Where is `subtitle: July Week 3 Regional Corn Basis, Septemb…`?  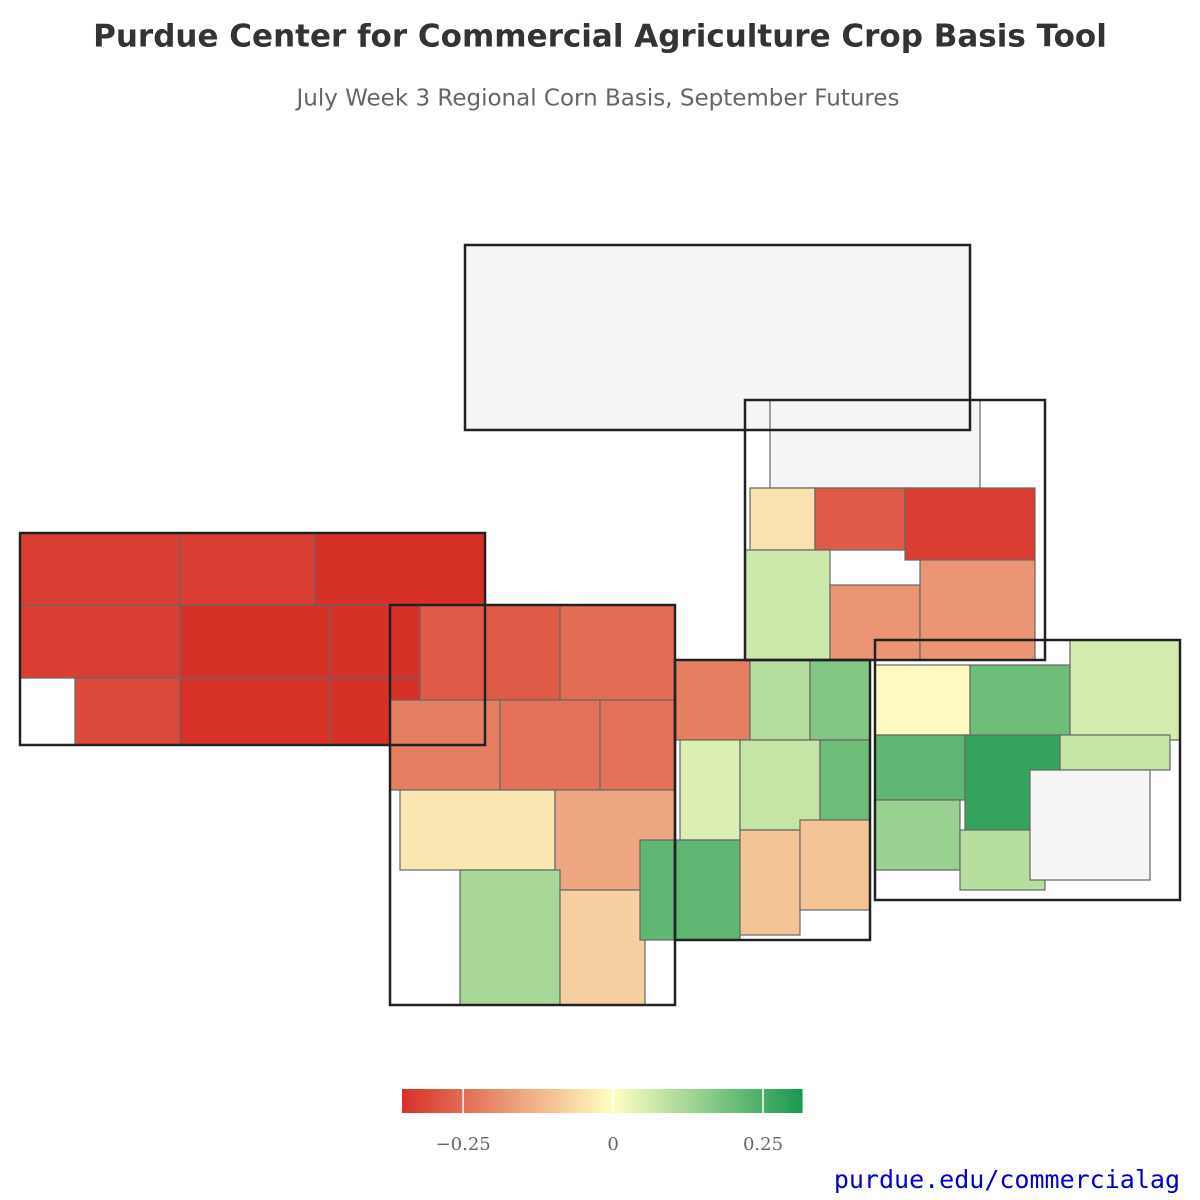
subtitle: July Week 3 Regional Corn Basis, Septemb… is located at coordinates (596, 99).